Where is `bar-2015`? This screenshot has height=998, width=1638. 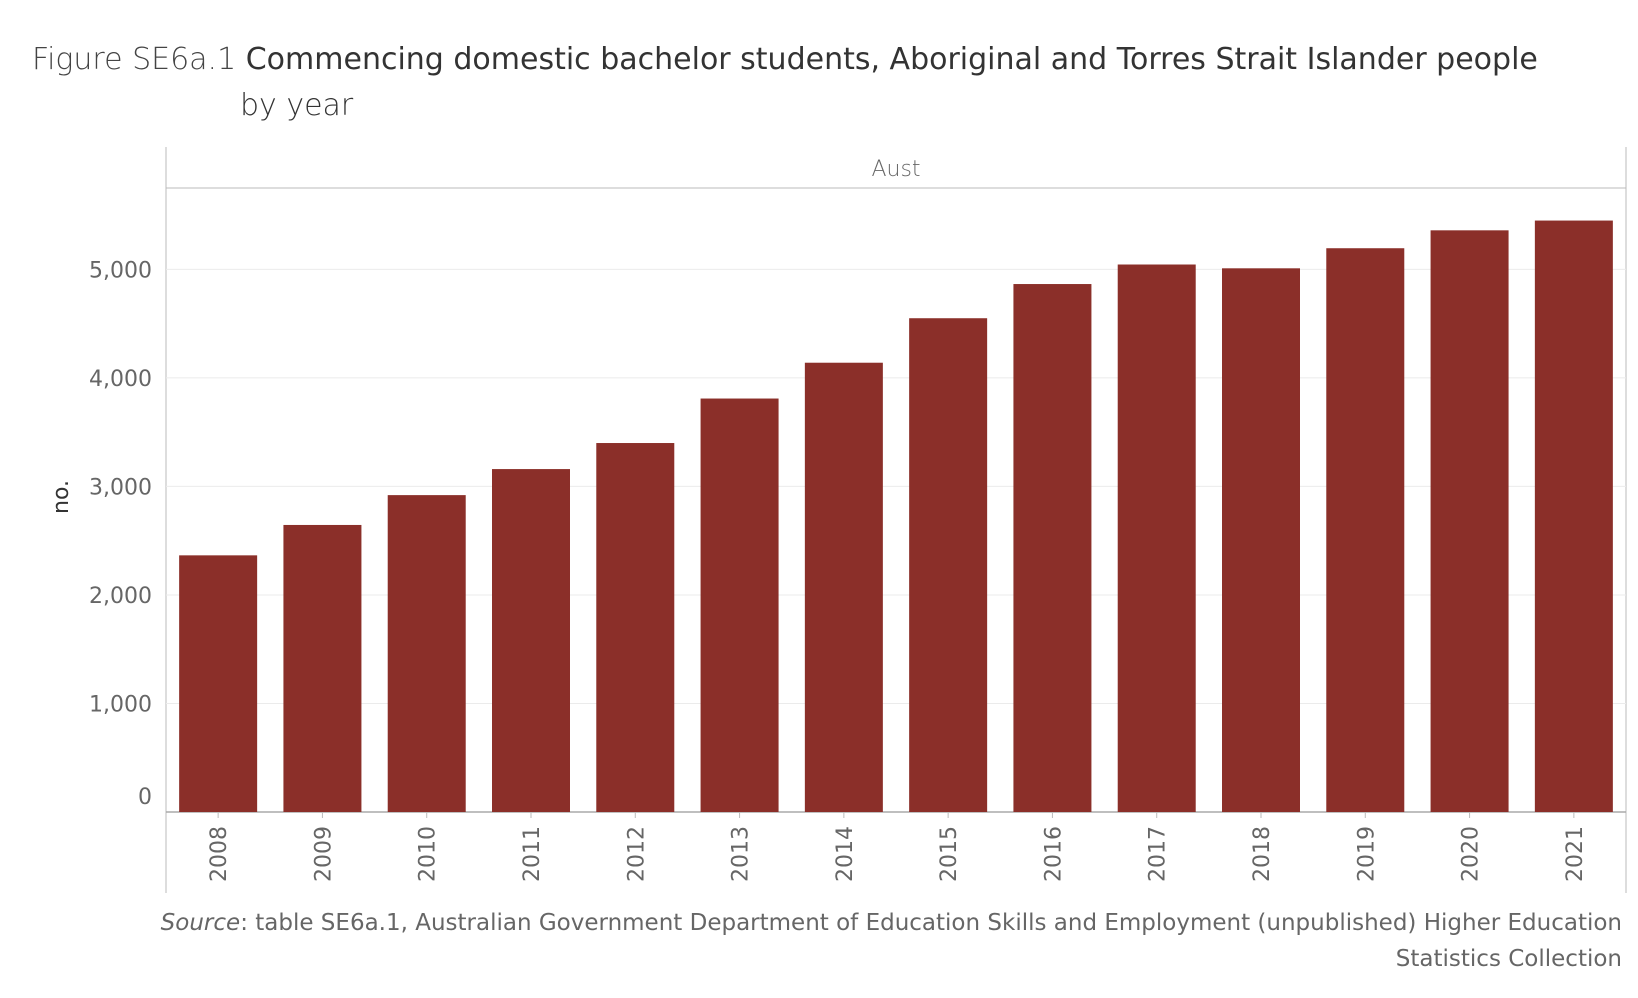
bar-2015 is located at coordinates (948, 565).